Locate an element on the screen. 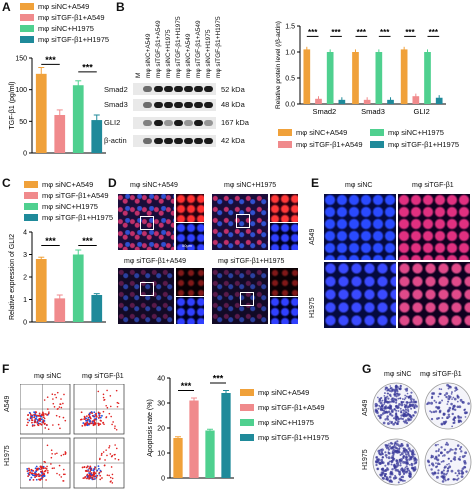 The width and height of the screenshot is (474, 493). if-image-blue is located at coordinates (284, 236).